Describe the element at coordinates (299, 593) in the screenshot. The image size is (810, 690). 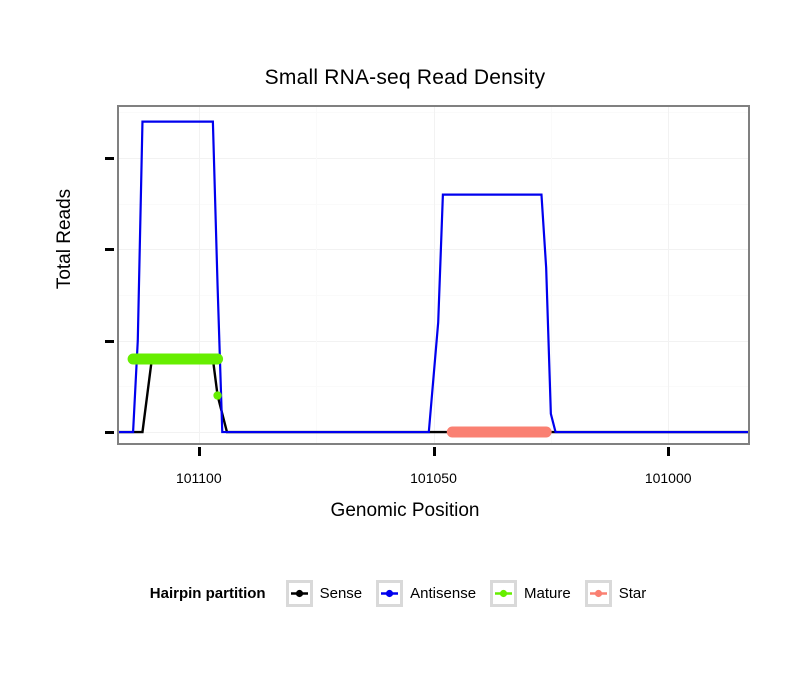
I see `legend-key-sense-icon` at that location.